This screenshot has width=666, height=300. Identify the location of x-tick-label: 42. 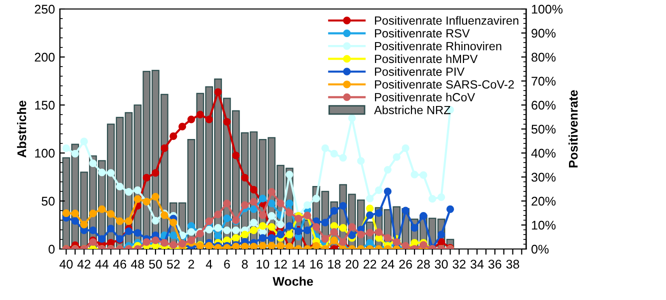
(83, 264).